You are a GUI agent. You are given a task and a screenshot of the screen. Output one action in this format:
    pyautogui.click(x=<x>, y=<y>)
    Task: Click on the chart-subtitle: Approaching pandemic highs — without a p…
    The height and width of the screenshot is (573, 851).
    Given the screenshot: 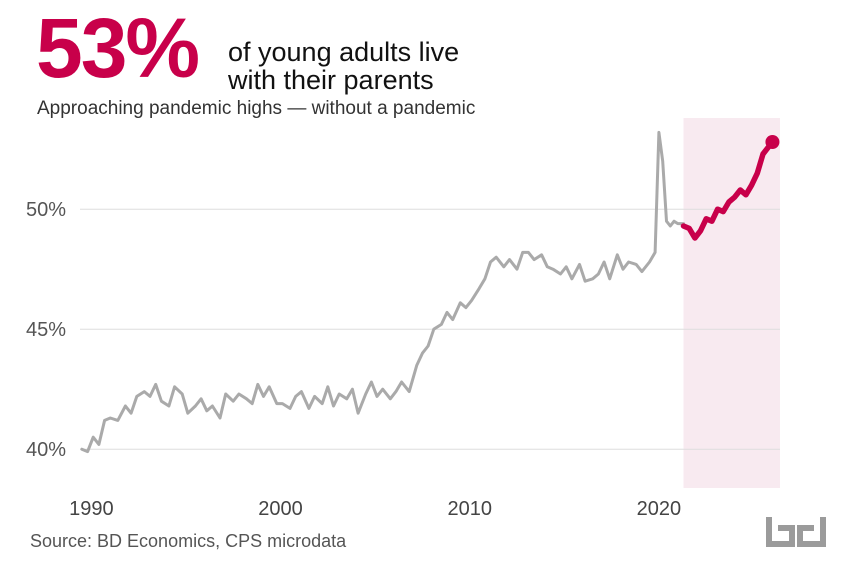 What is the action you would take?
    pyautogui.click(x=256, y=108)
    